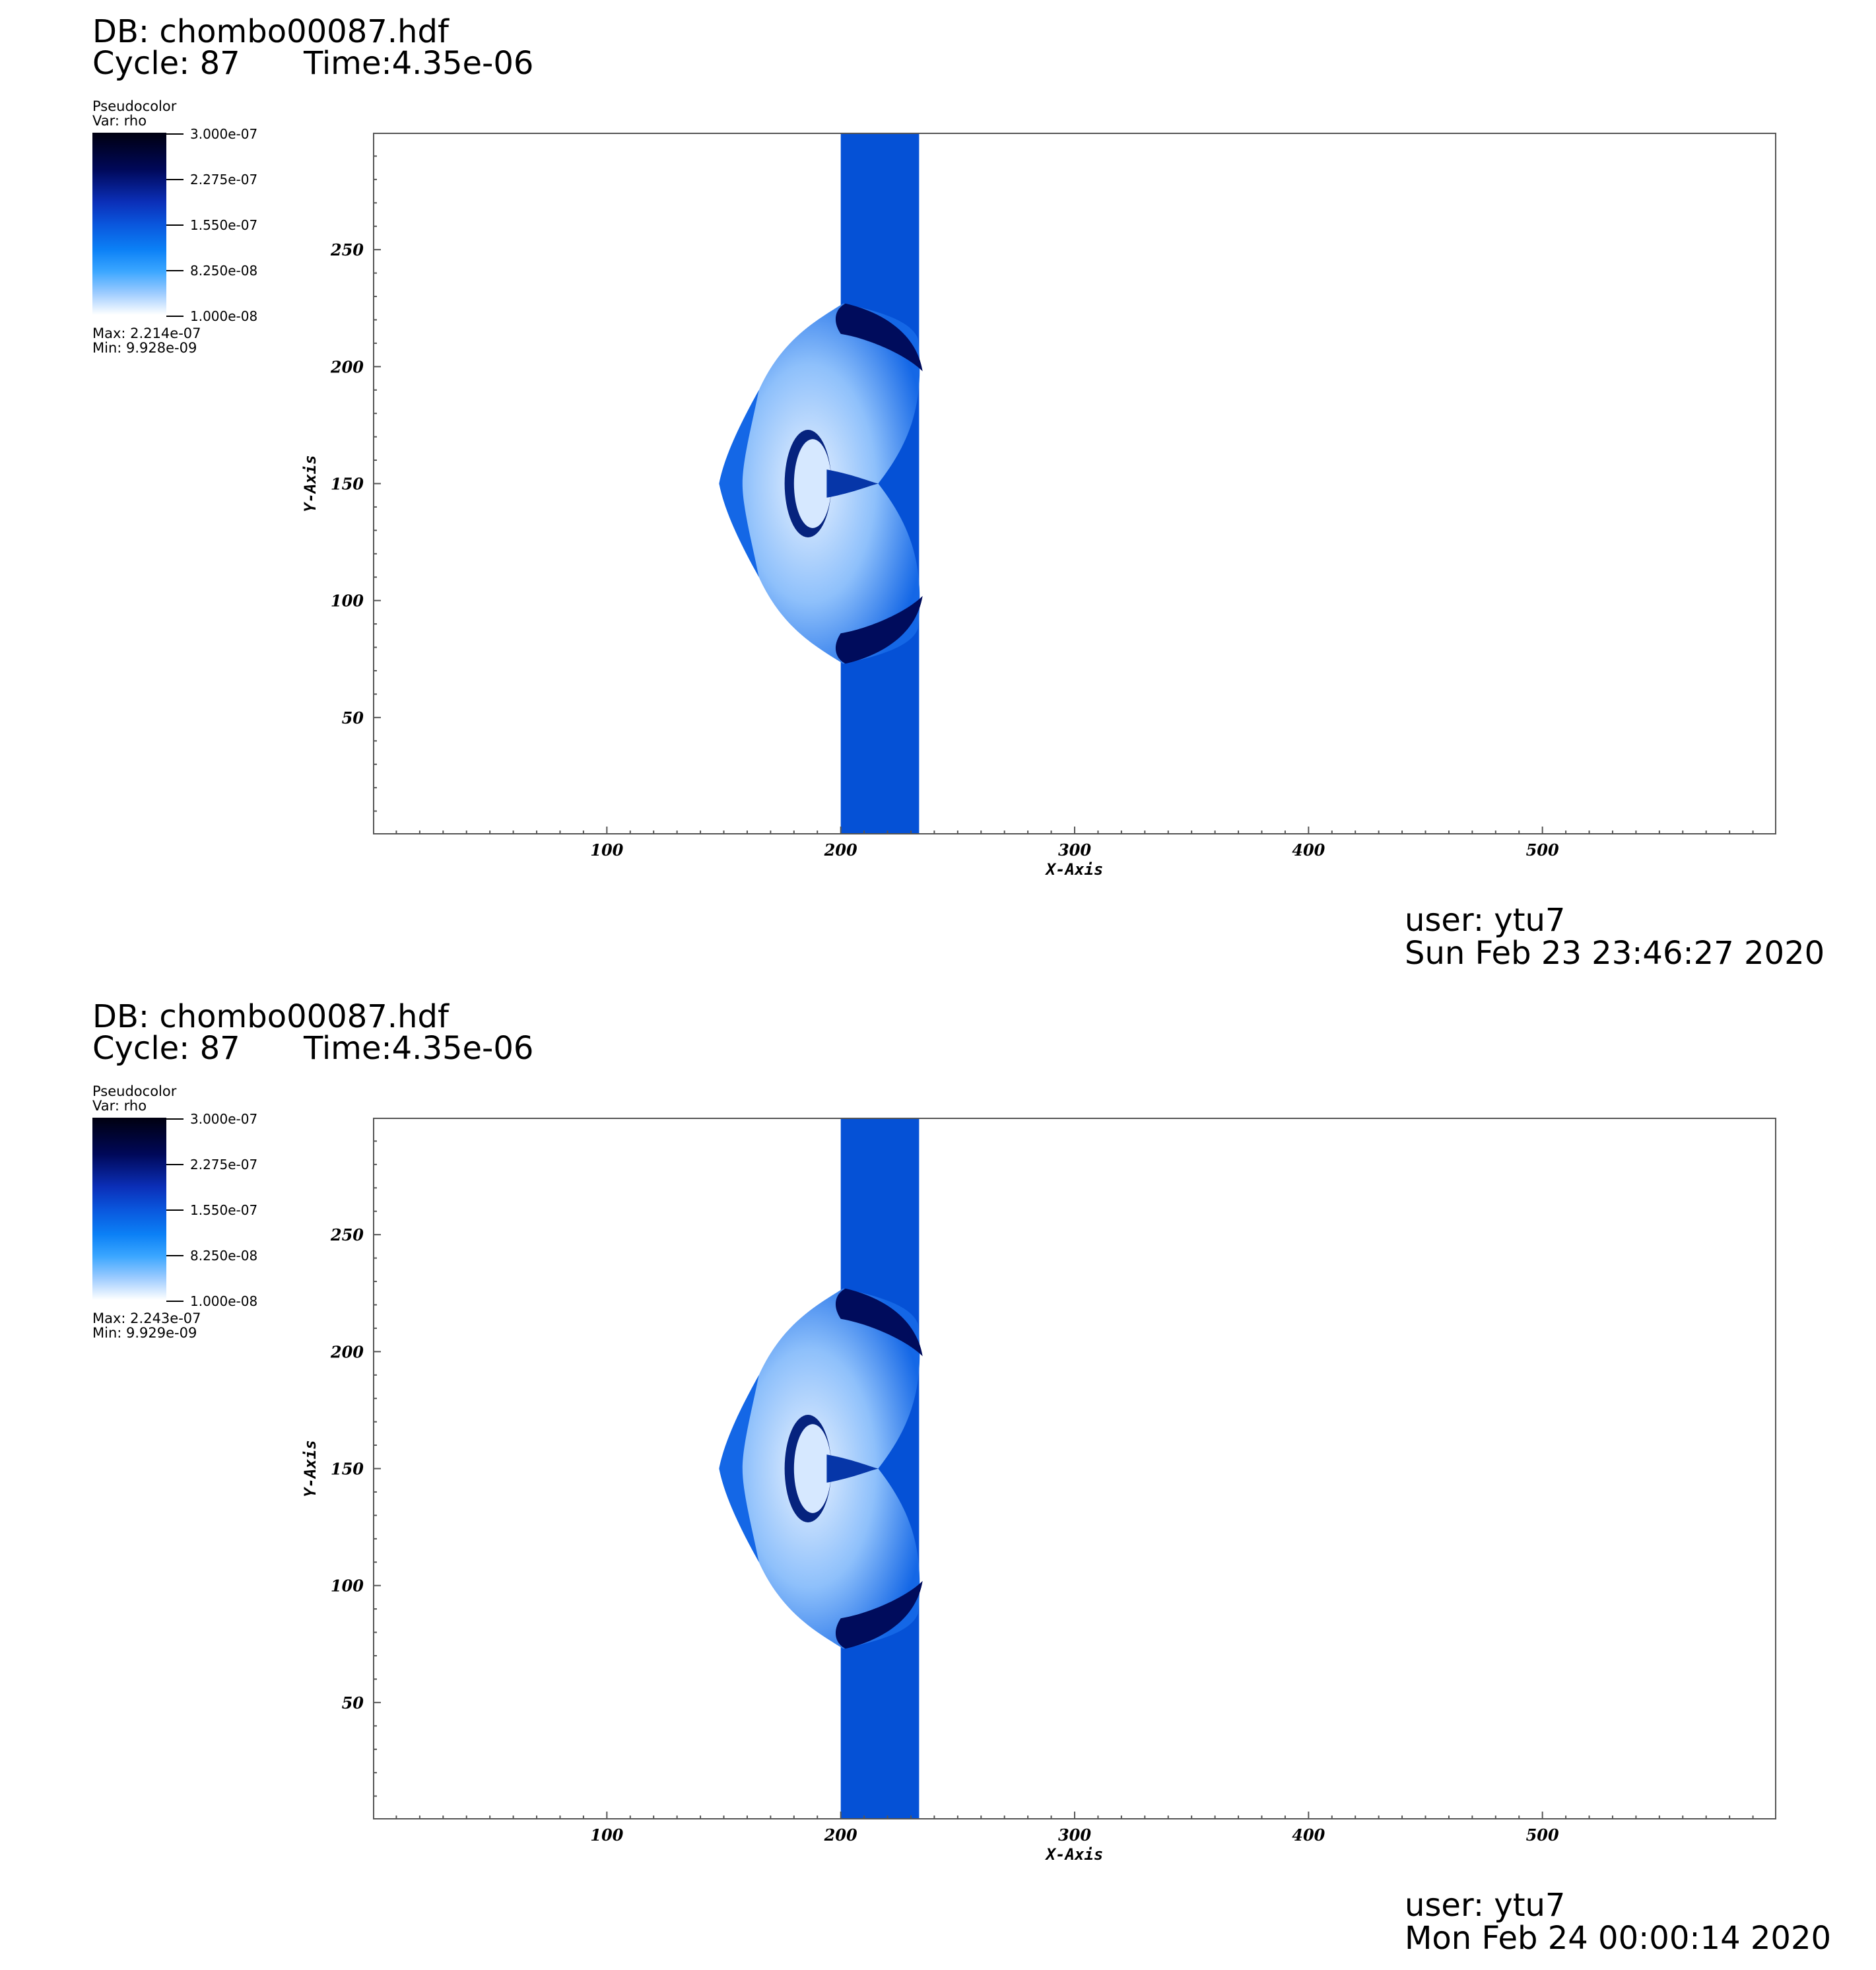  I want to click on legend-min-value: Min: 9.928e-09, so click(144, 348).